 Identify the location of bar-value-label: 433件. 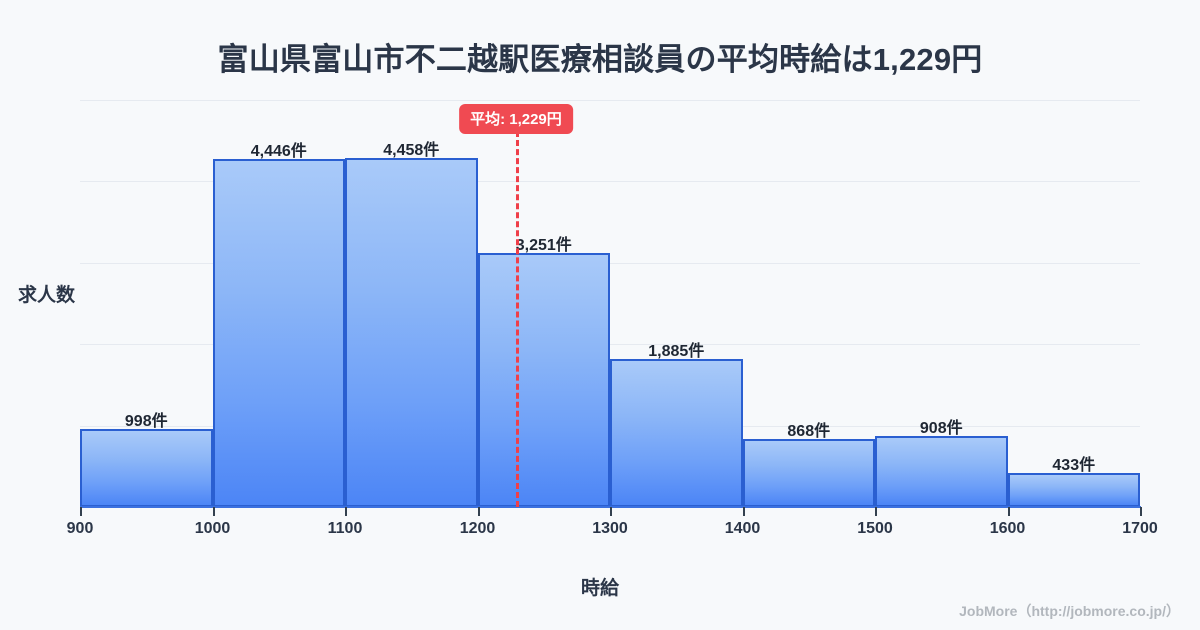
(1074, 466).